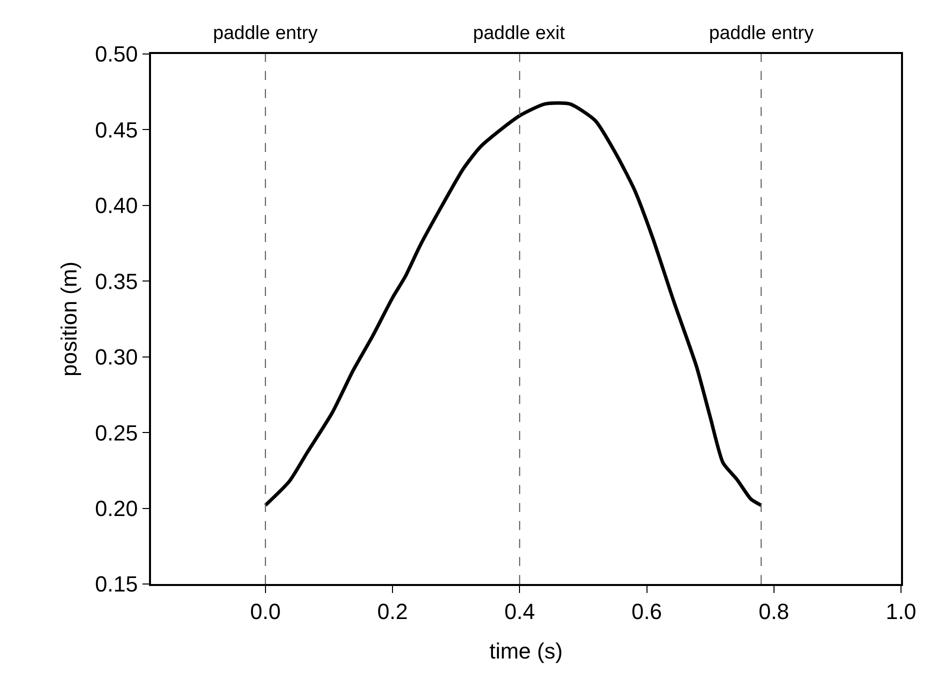 This screenshot has height=697, width=928. I want to click on x-tick-label: 0.8, so click(774, 611).